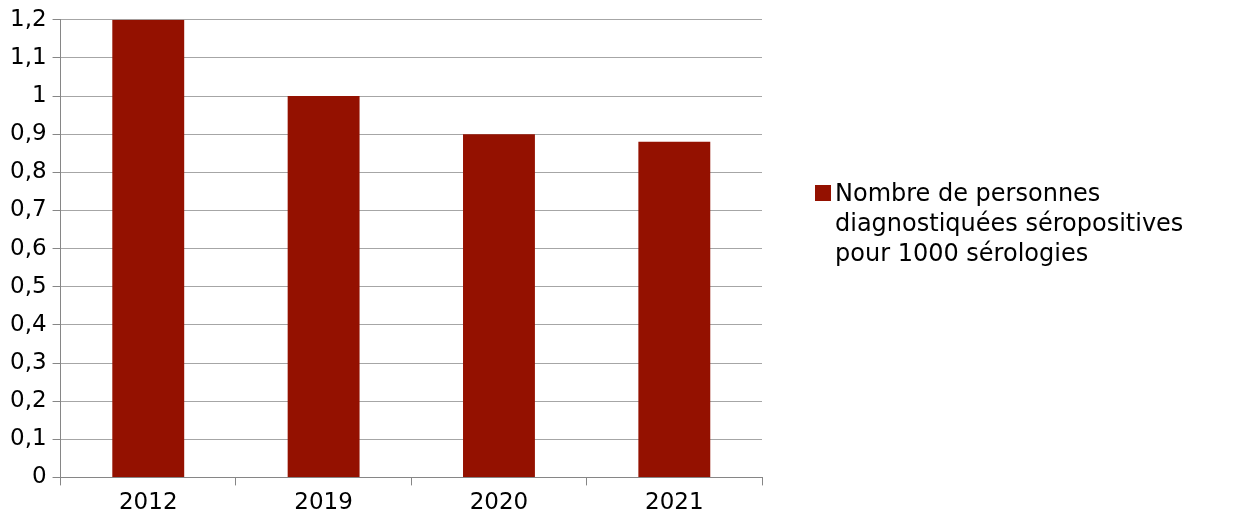 This screenshot has width=1238, height=521. Describe the element at coordinates (28, 399) in the screenshot. I see `y-tick-label: 0,2` at that location.